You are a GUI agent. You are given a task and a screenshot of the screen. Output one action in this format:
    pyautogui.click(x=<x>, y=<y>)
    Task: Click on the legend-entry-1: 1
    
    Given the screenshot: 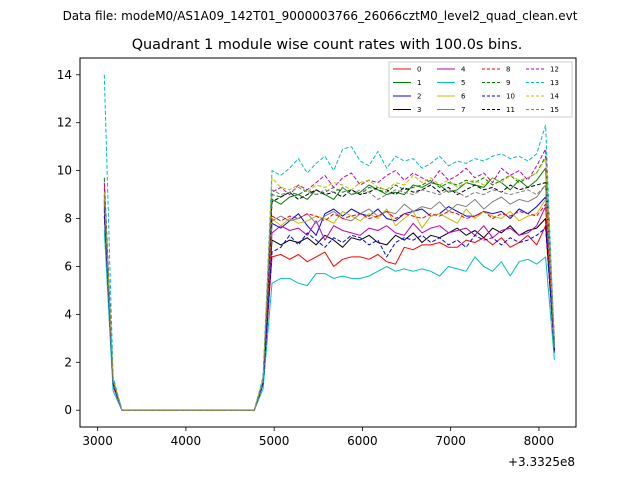 What is the action you would take?
    pyautogui.click(x=407, y=83)
    